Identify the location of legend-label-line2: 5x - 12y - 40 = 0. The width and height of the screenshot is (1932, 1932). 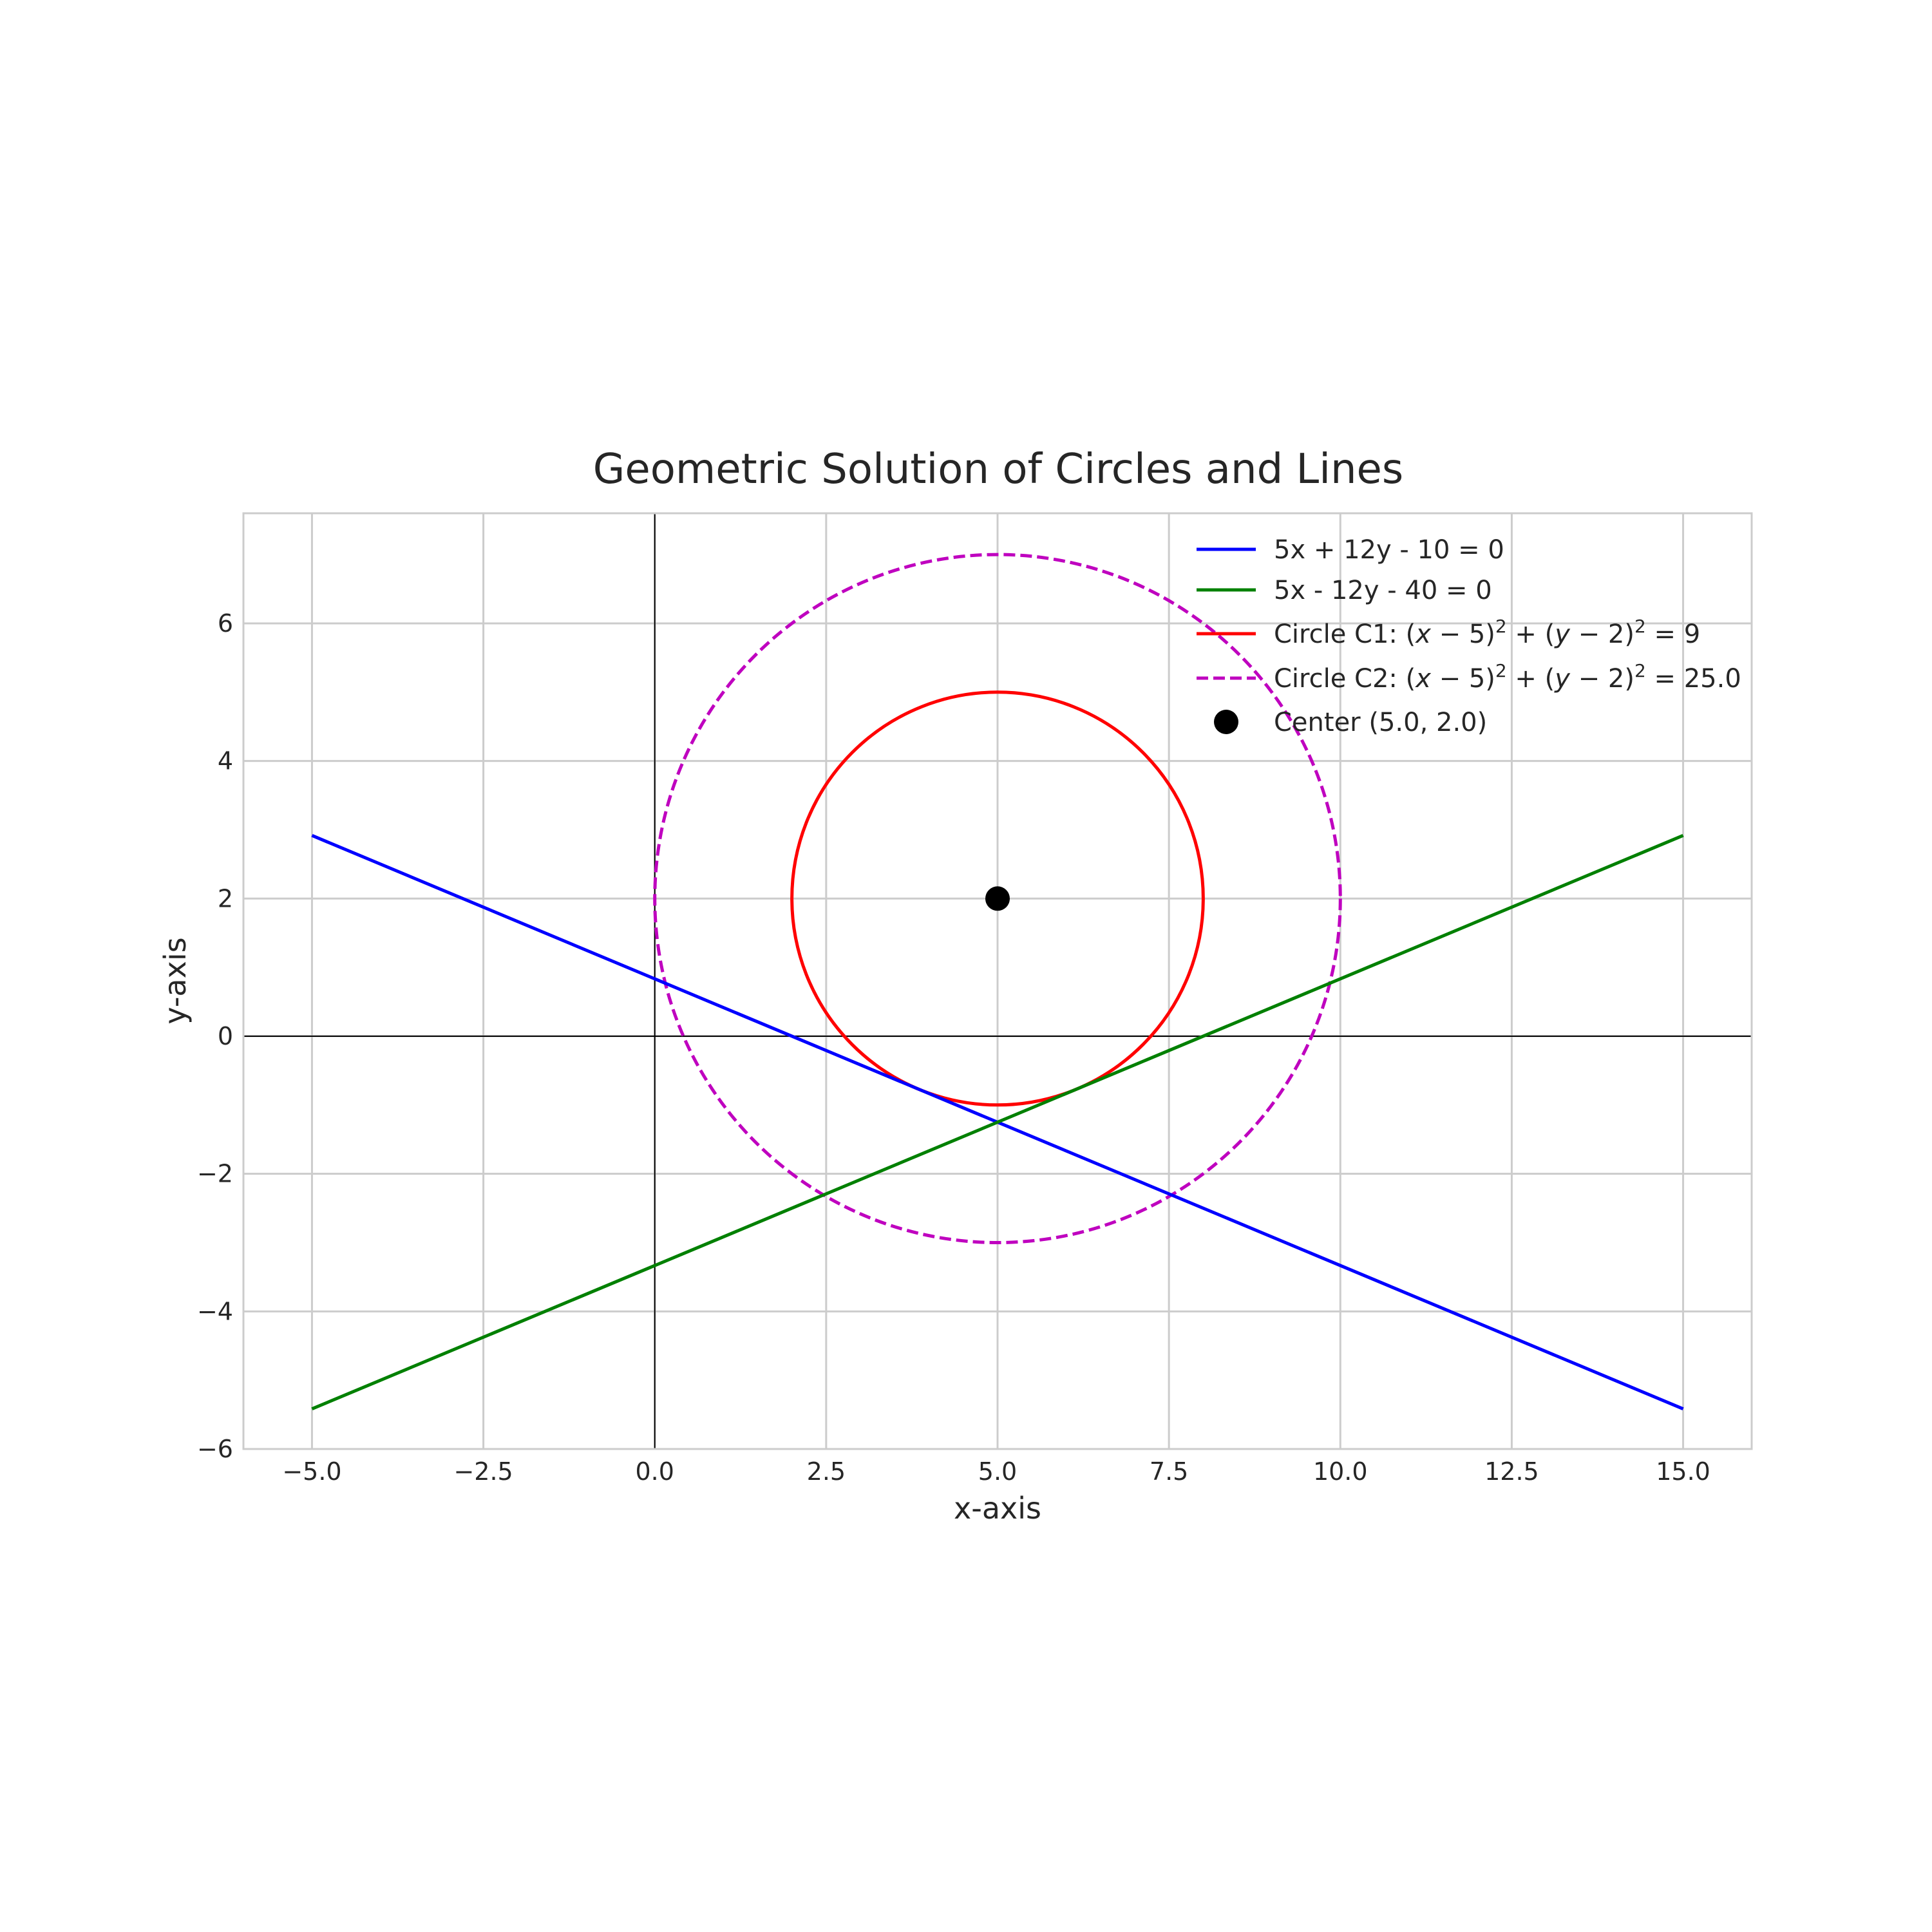
(1383, 590).